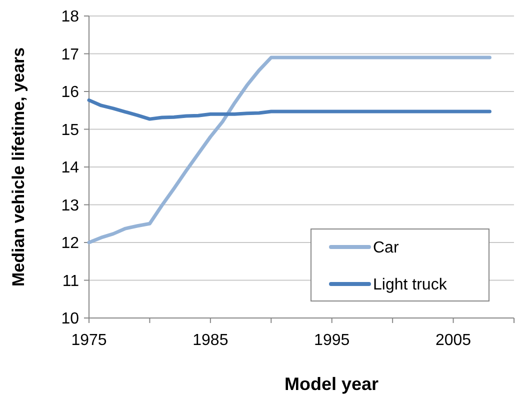 This screenshot has height=400, width=515. Describe the element at coordinates (70, 205) in the screenshot. I see `y-tick-label: 13` at that location.